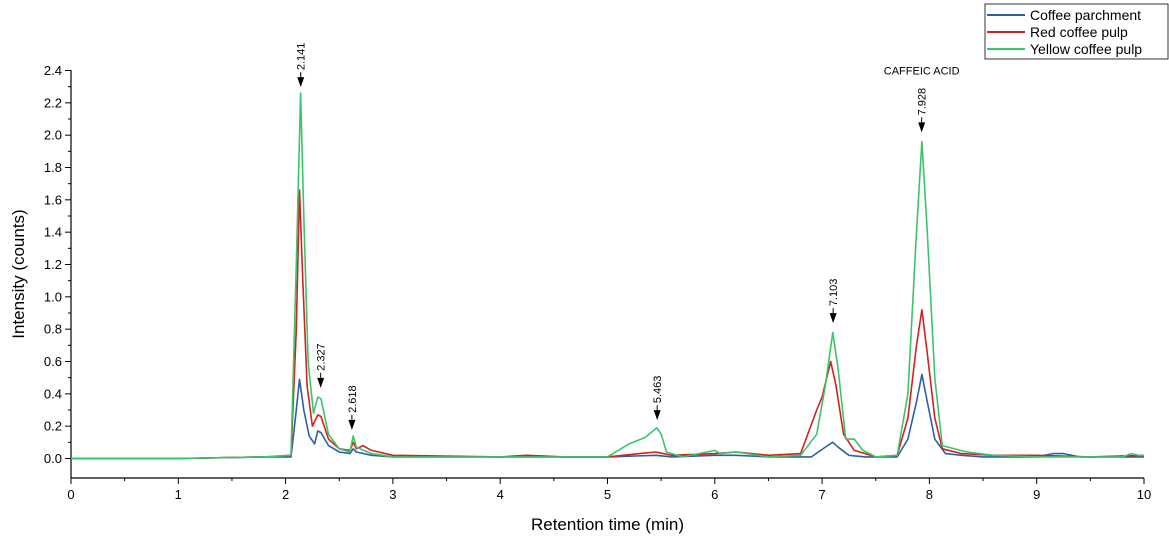 The height and width of the screenshot is (538, 1169). What do you see at coordinates (500, 494) in the screenshot?
I see `x-tick-label: 4` at bounding box center [500, 494].